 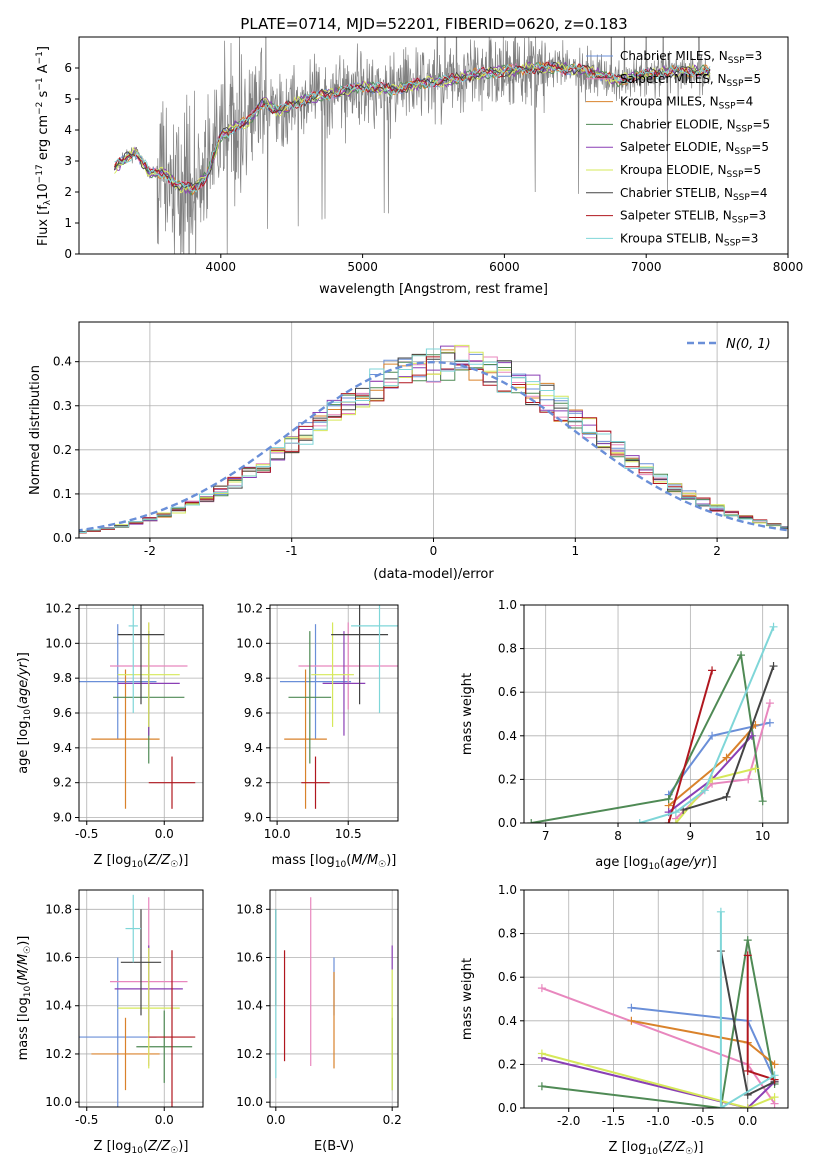 What do you see at coordinates (762, 836) in the screenshot?
I see `x-tick-label: 10` at bounding box center [762, 836].